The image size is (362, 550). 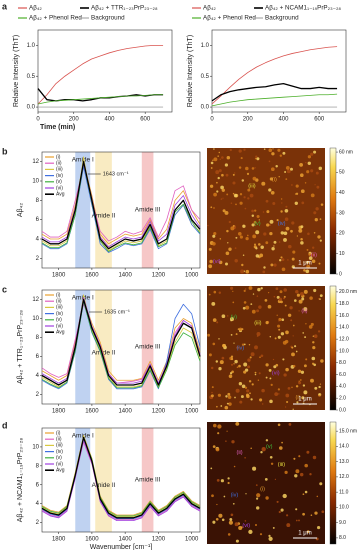 What do you see at coordinates (121, 480) in the screenshot?
I see `plot-frame` at bounding box center [121, 480].